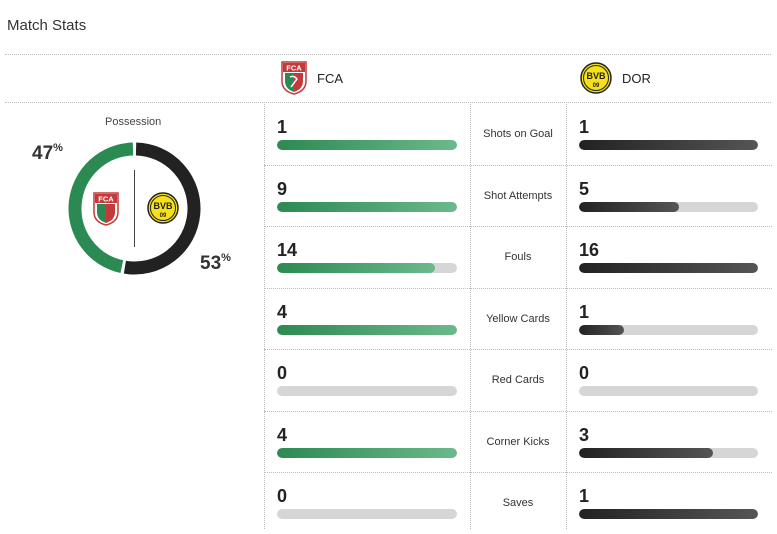  What do you see at coordinates (330, 78) in the screenshot?
I see `home-team-abbr: FCA` at bounding box center [330, 78].